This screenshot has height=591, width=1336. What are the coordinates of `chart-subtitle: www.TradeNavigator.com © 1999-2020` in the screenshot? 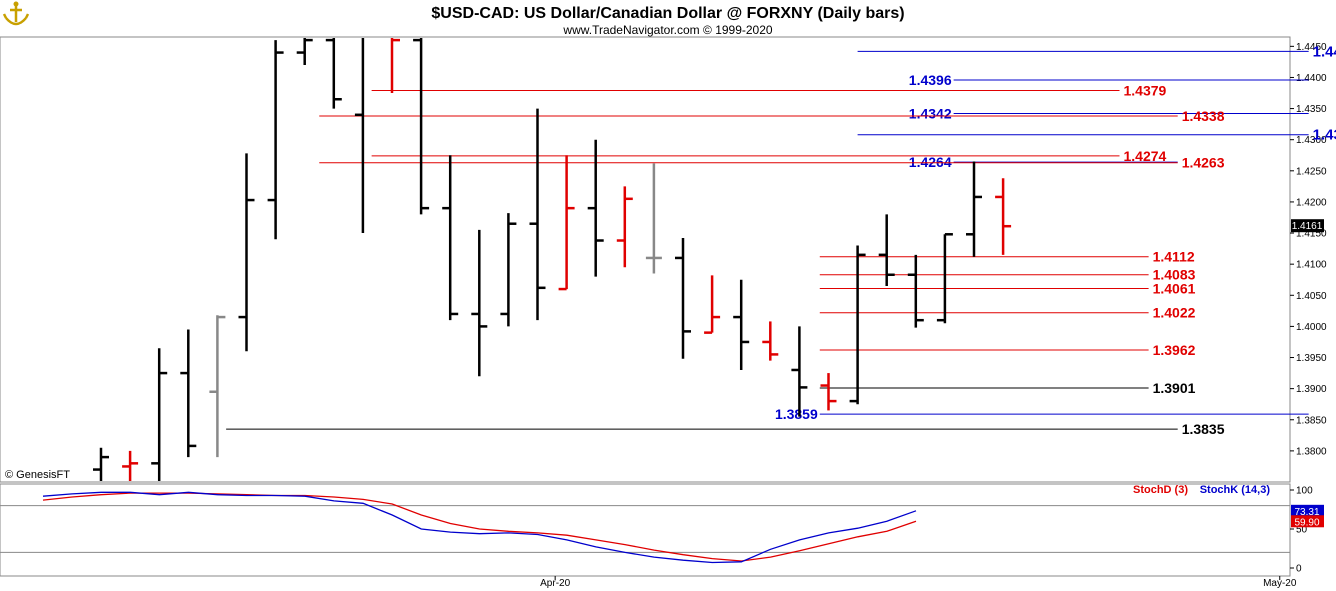 It's located at (667, 30).